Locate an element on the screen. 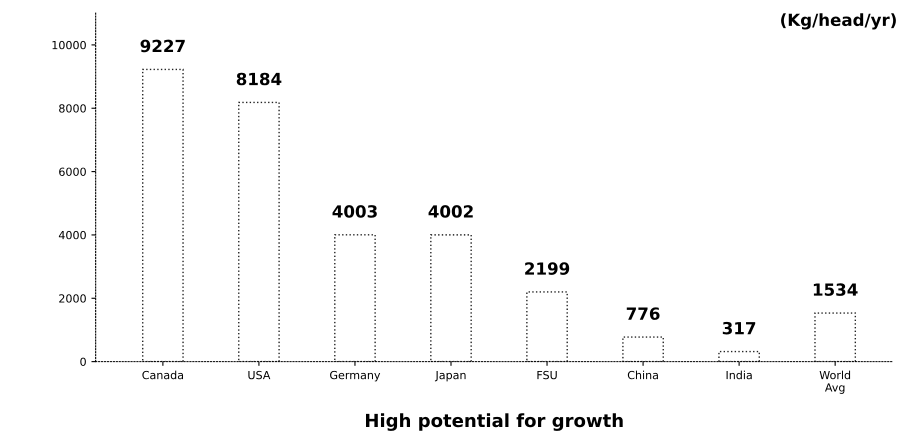  x-tick-label: FSU is located at coordinates (547, 375).